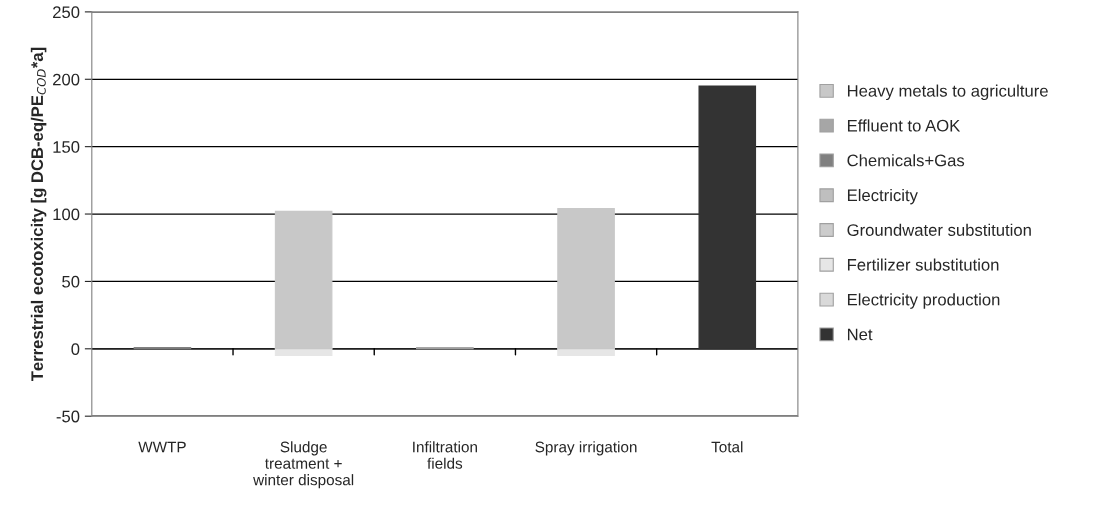  Describe the element at coordinates (162, 447) in the screenshot. I see `x-tick-label: WWTP` at that location.